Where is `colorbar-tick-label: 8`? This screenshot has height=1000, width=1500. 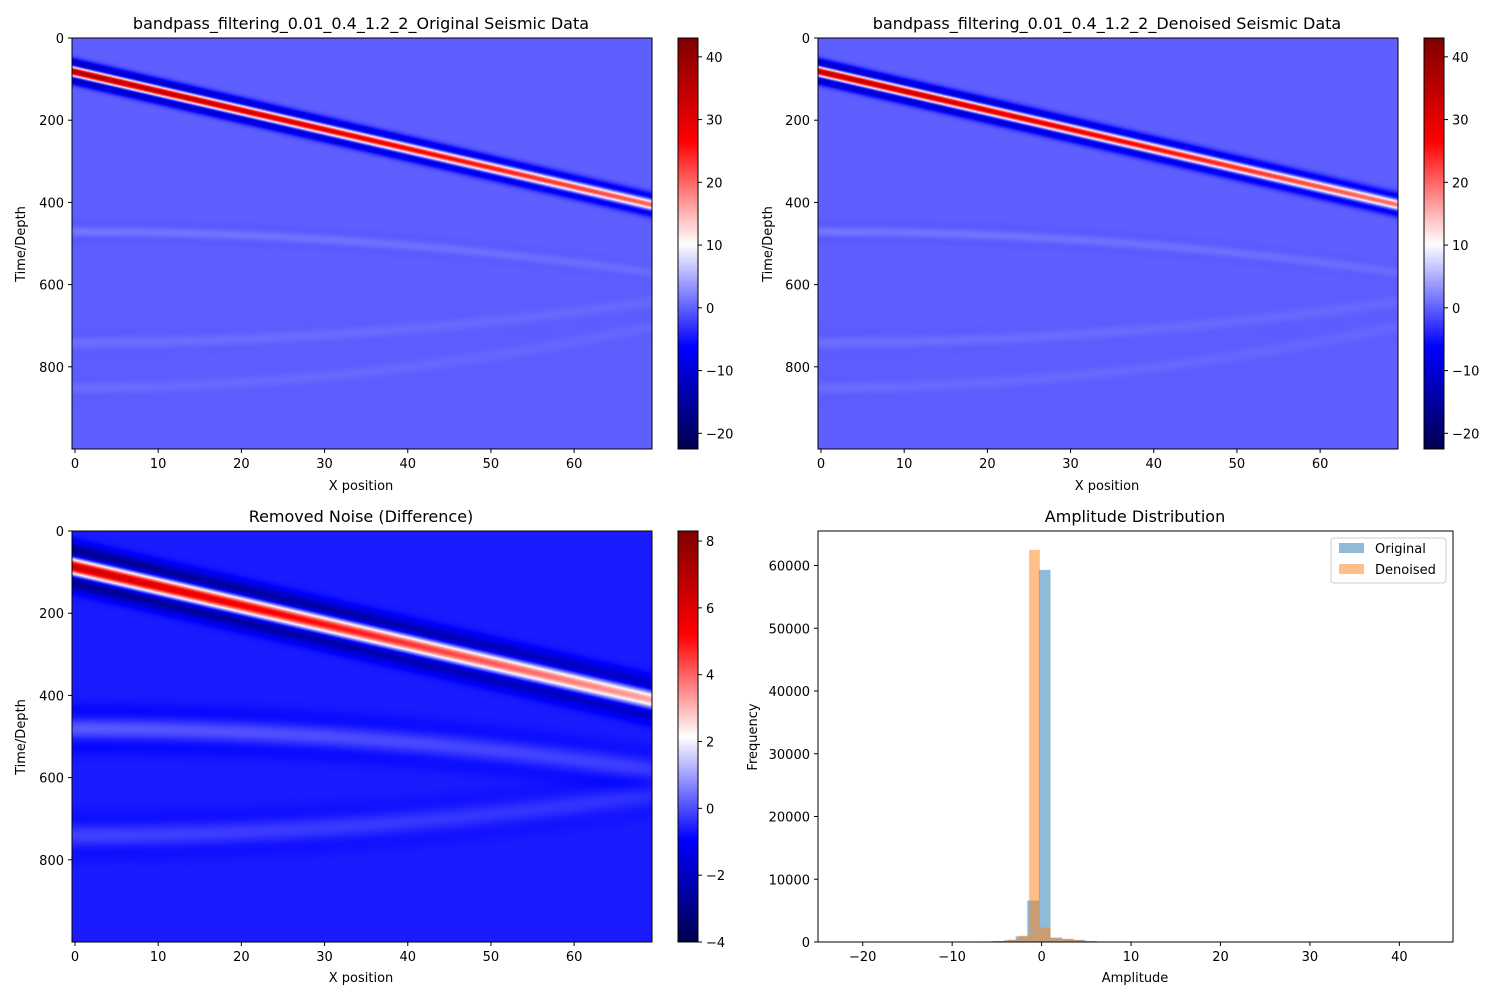 colorbar-tick-label: 8 is located at coordinates (710, 542).